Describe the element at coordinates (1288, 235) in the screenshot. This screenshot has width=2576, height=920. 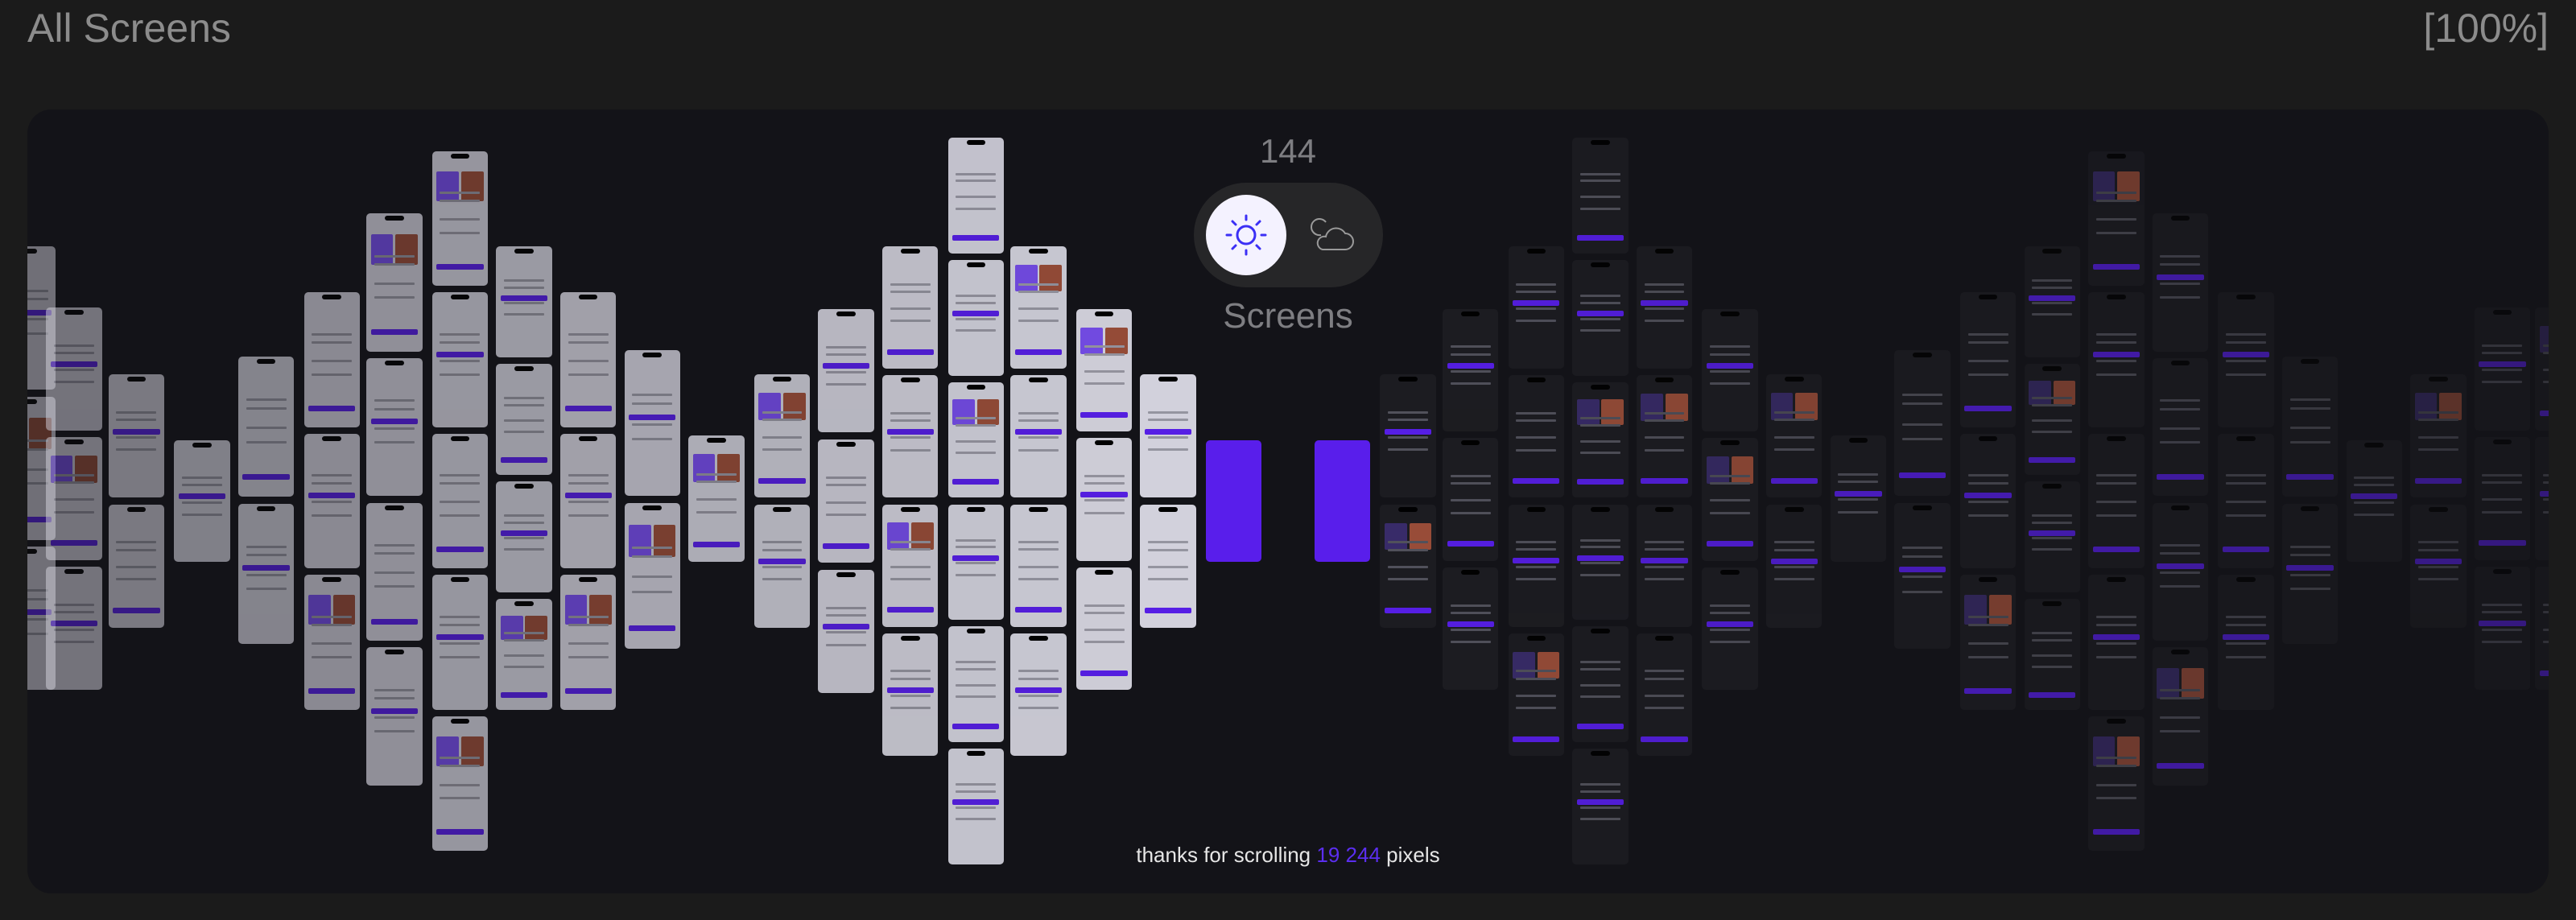
I see `theme-toggle` at that location.